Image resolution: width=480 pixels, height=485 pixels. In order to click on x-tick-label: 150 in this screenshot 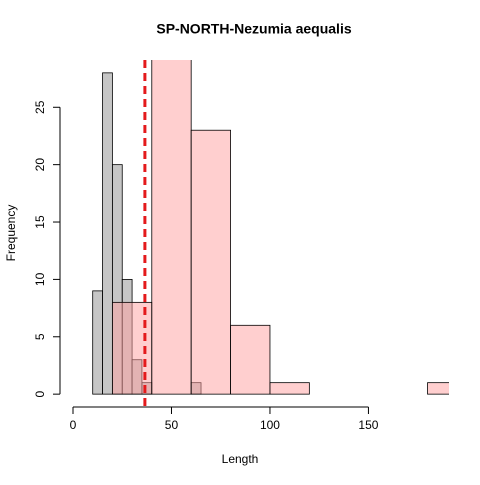, I will do `click(368, 425)`.